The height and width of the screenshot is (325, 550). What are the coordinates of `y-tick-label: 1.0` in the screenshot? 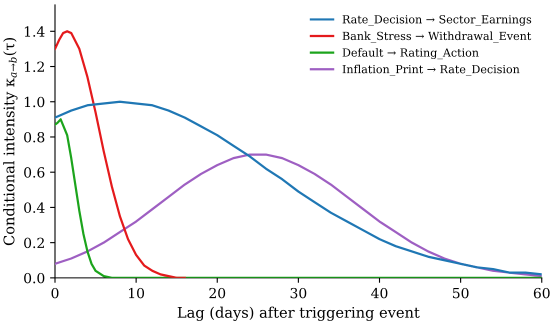 It's located at (34, 102).